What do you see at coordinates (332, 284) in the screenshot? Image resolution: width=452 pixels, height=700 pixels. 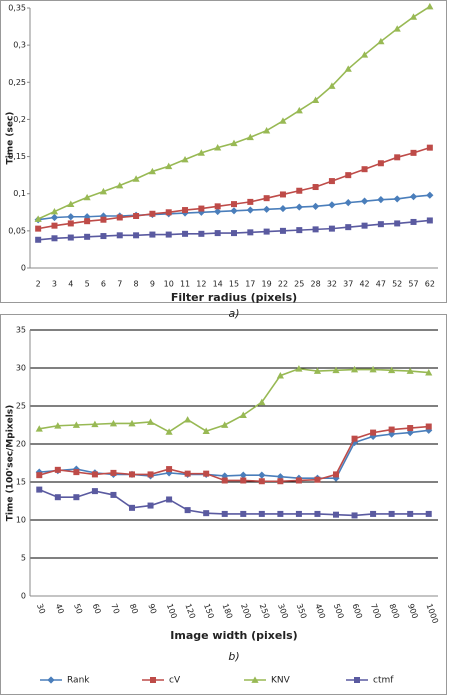 I see `x-tick-label: 32` at bounding box center [332, 284].